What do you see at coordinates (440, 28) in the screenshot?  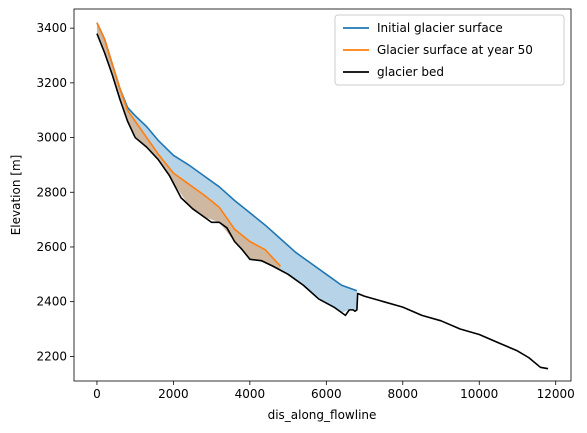 I see `legend-label: Initial glacier surface` at bounding box center [440, 28].